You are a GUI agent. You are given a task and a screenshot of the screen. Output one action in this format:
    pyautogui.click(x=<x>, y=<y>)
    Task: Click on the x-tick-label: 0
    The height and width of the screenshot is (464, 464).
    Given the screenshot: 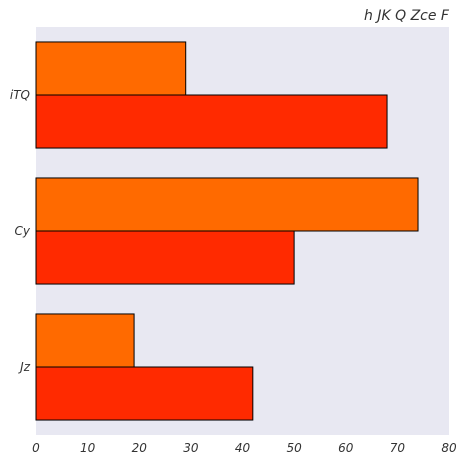 What is the action you would take?
    pyautogui.click(x=36, y=448)
    